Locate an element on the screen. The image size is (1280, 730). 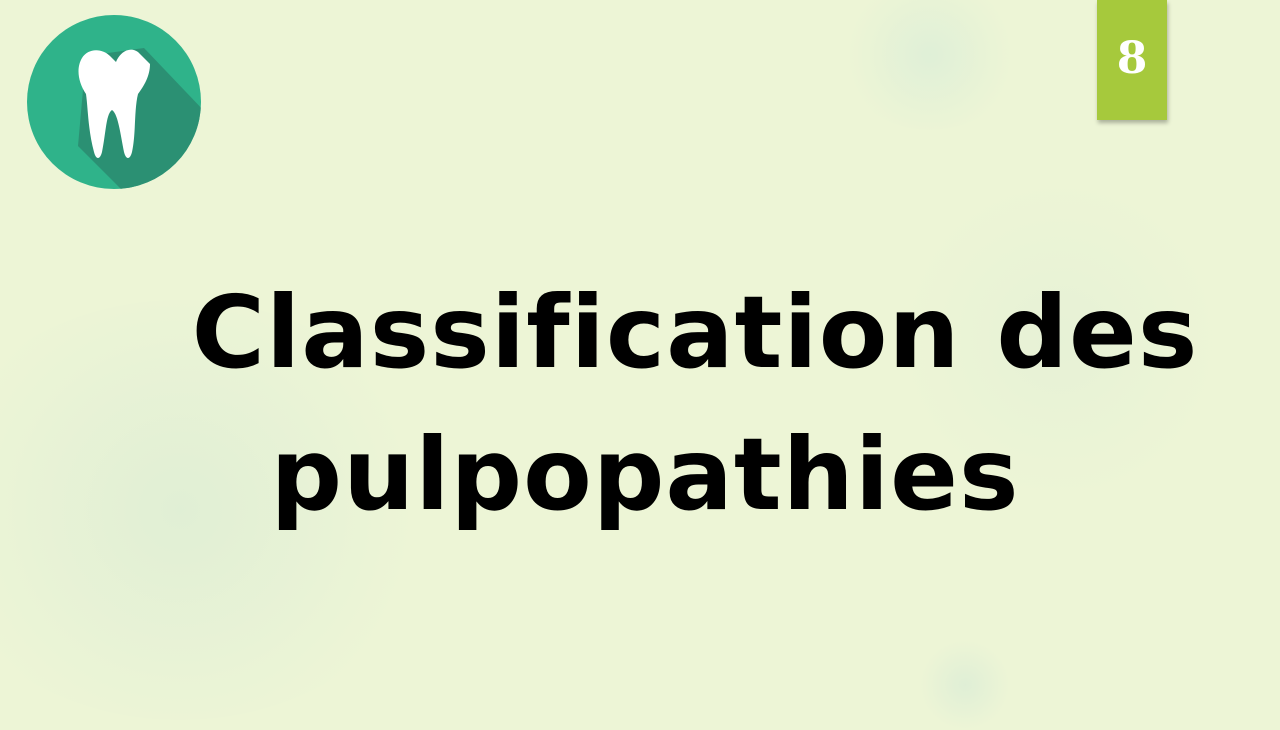
tooth-logo is located at coordinates (114, 102).